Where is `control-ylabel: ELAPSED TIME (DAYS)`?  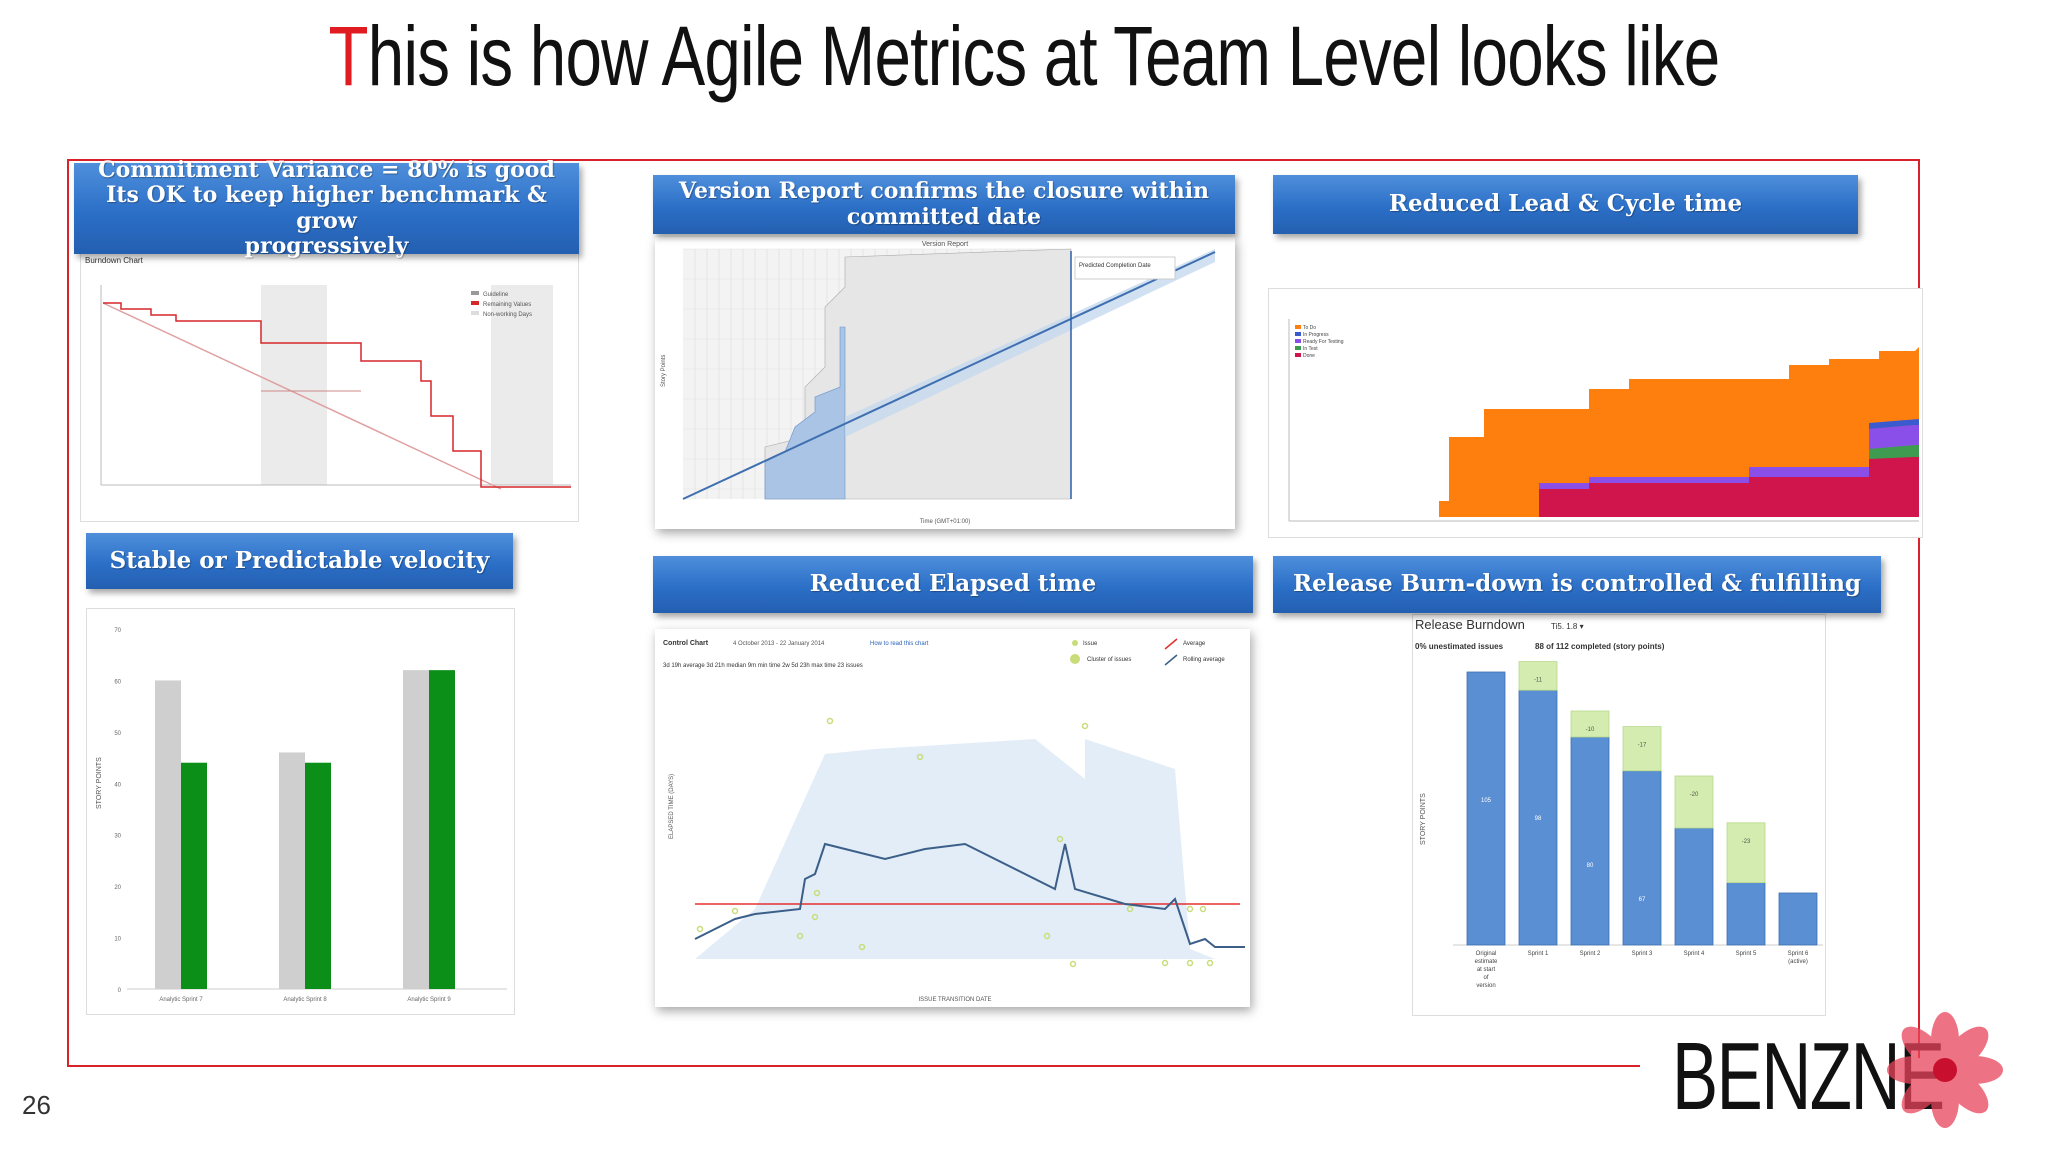
control-ylabel: ELAPSED TIME (DAYS) is located at coordinates (672, 806).